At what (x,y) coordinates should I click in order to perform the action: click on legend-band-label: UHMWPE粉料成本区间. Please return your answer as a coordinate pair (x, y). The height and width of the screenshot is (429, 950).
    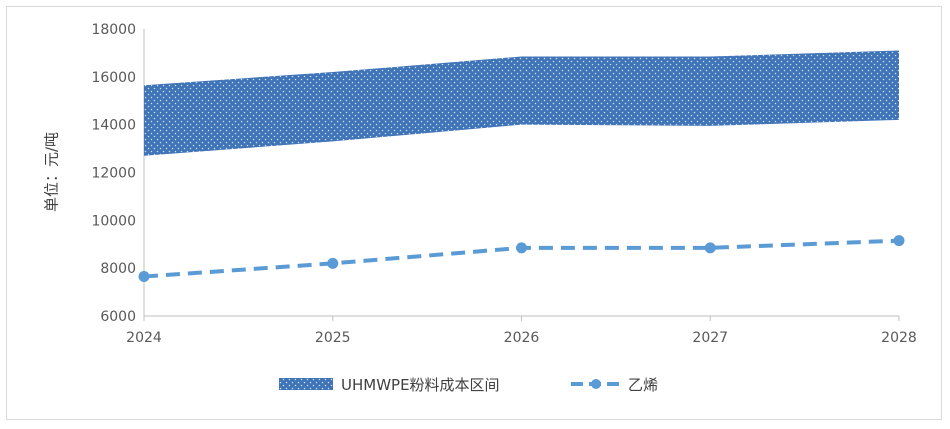
    Looking at the image, I should click on (420, 385).